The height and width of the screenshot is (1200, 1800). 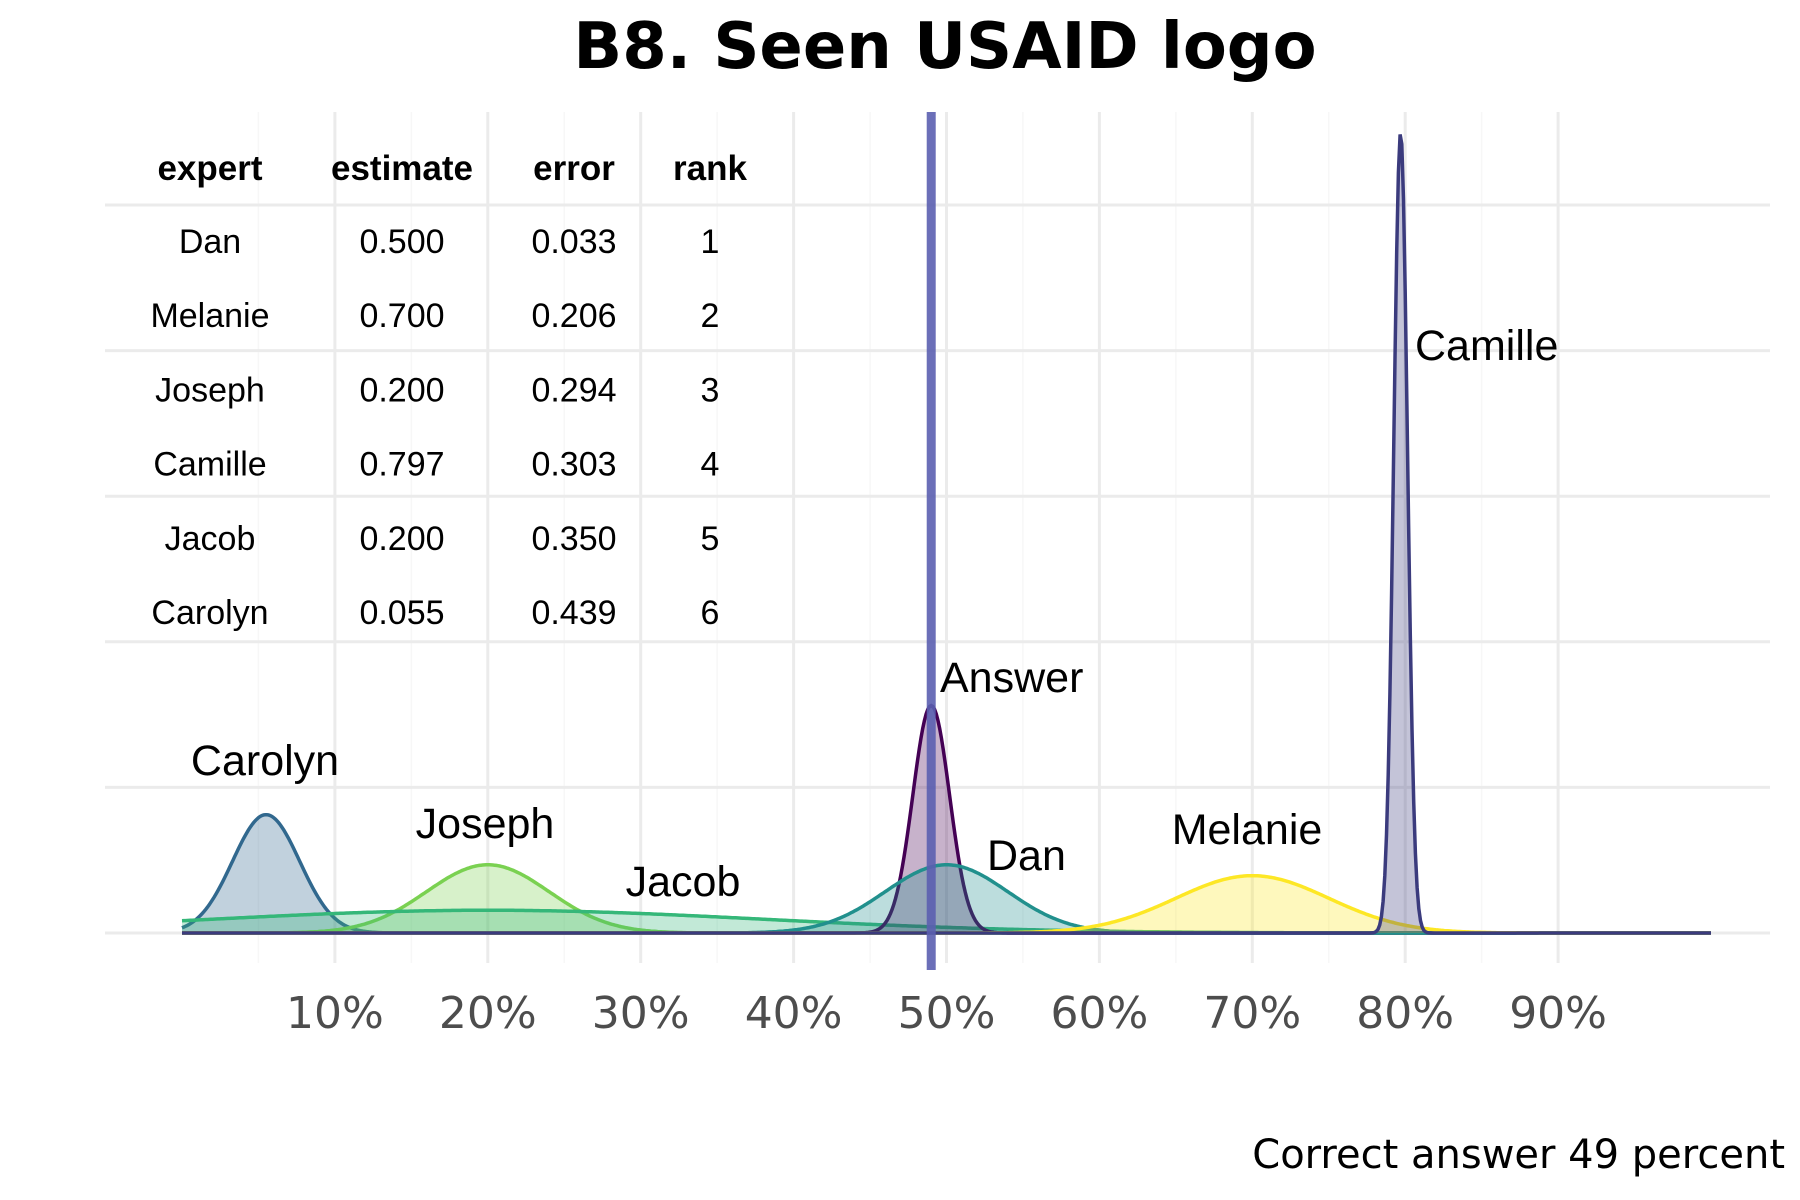 What do you see at coordinates (1100, 1013) in the screenshot?
I see `x-tick-label: 60%` at bounding box center [1100, 1013].